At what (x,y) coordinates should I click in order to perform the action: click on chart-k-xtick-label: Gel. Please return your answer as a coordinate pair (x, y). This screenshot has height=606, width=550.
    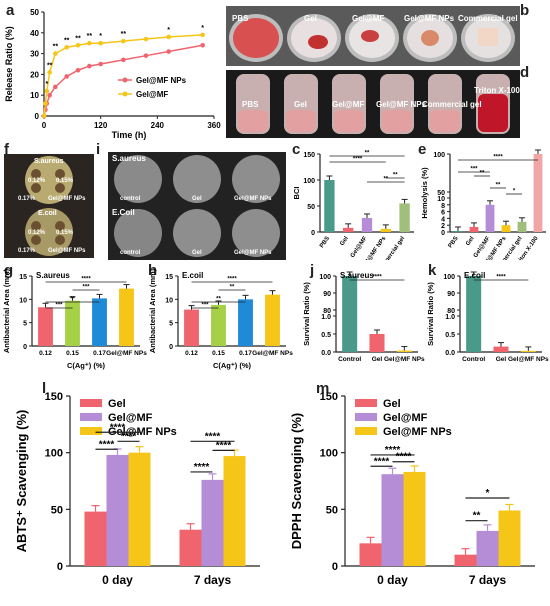
    Looking at the image, I should click on (501, 359).